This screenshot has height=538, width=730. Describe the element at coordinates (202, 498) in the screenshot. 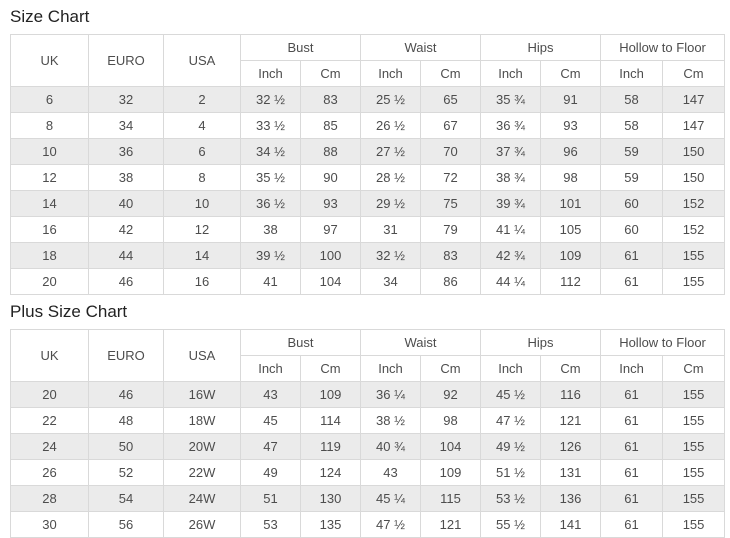

I see `table-cell: 24W` at that location.